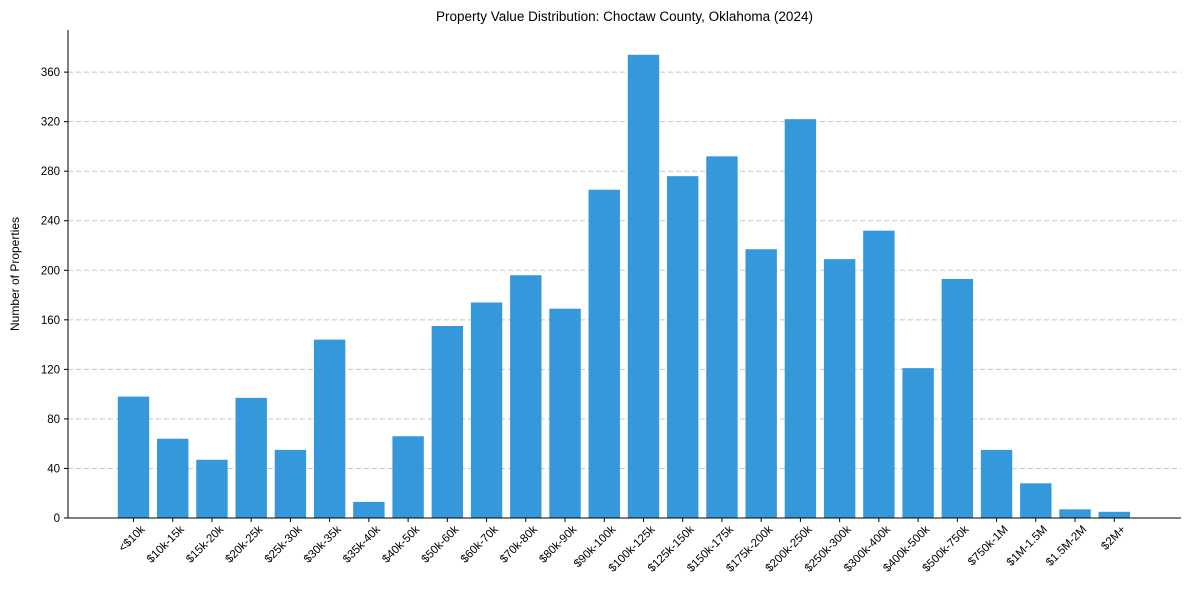  Describe the element at coordinates (50, 73) in the screenshot. I see `y-tick-label: 360` at that location.